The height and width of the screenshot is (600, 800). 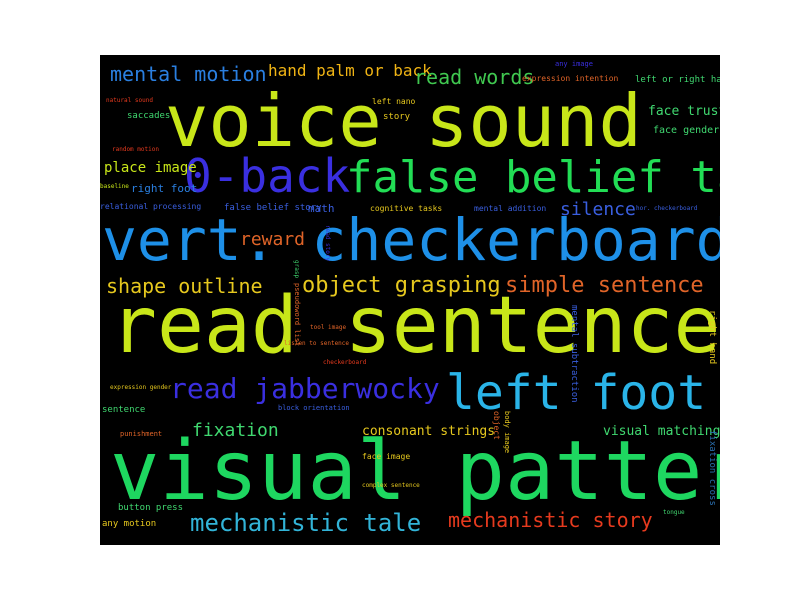 What do you see at coordinates (394, 101) in the screenshot?
I see `word-left-nano: left nano` at bounding box center [394, 101].